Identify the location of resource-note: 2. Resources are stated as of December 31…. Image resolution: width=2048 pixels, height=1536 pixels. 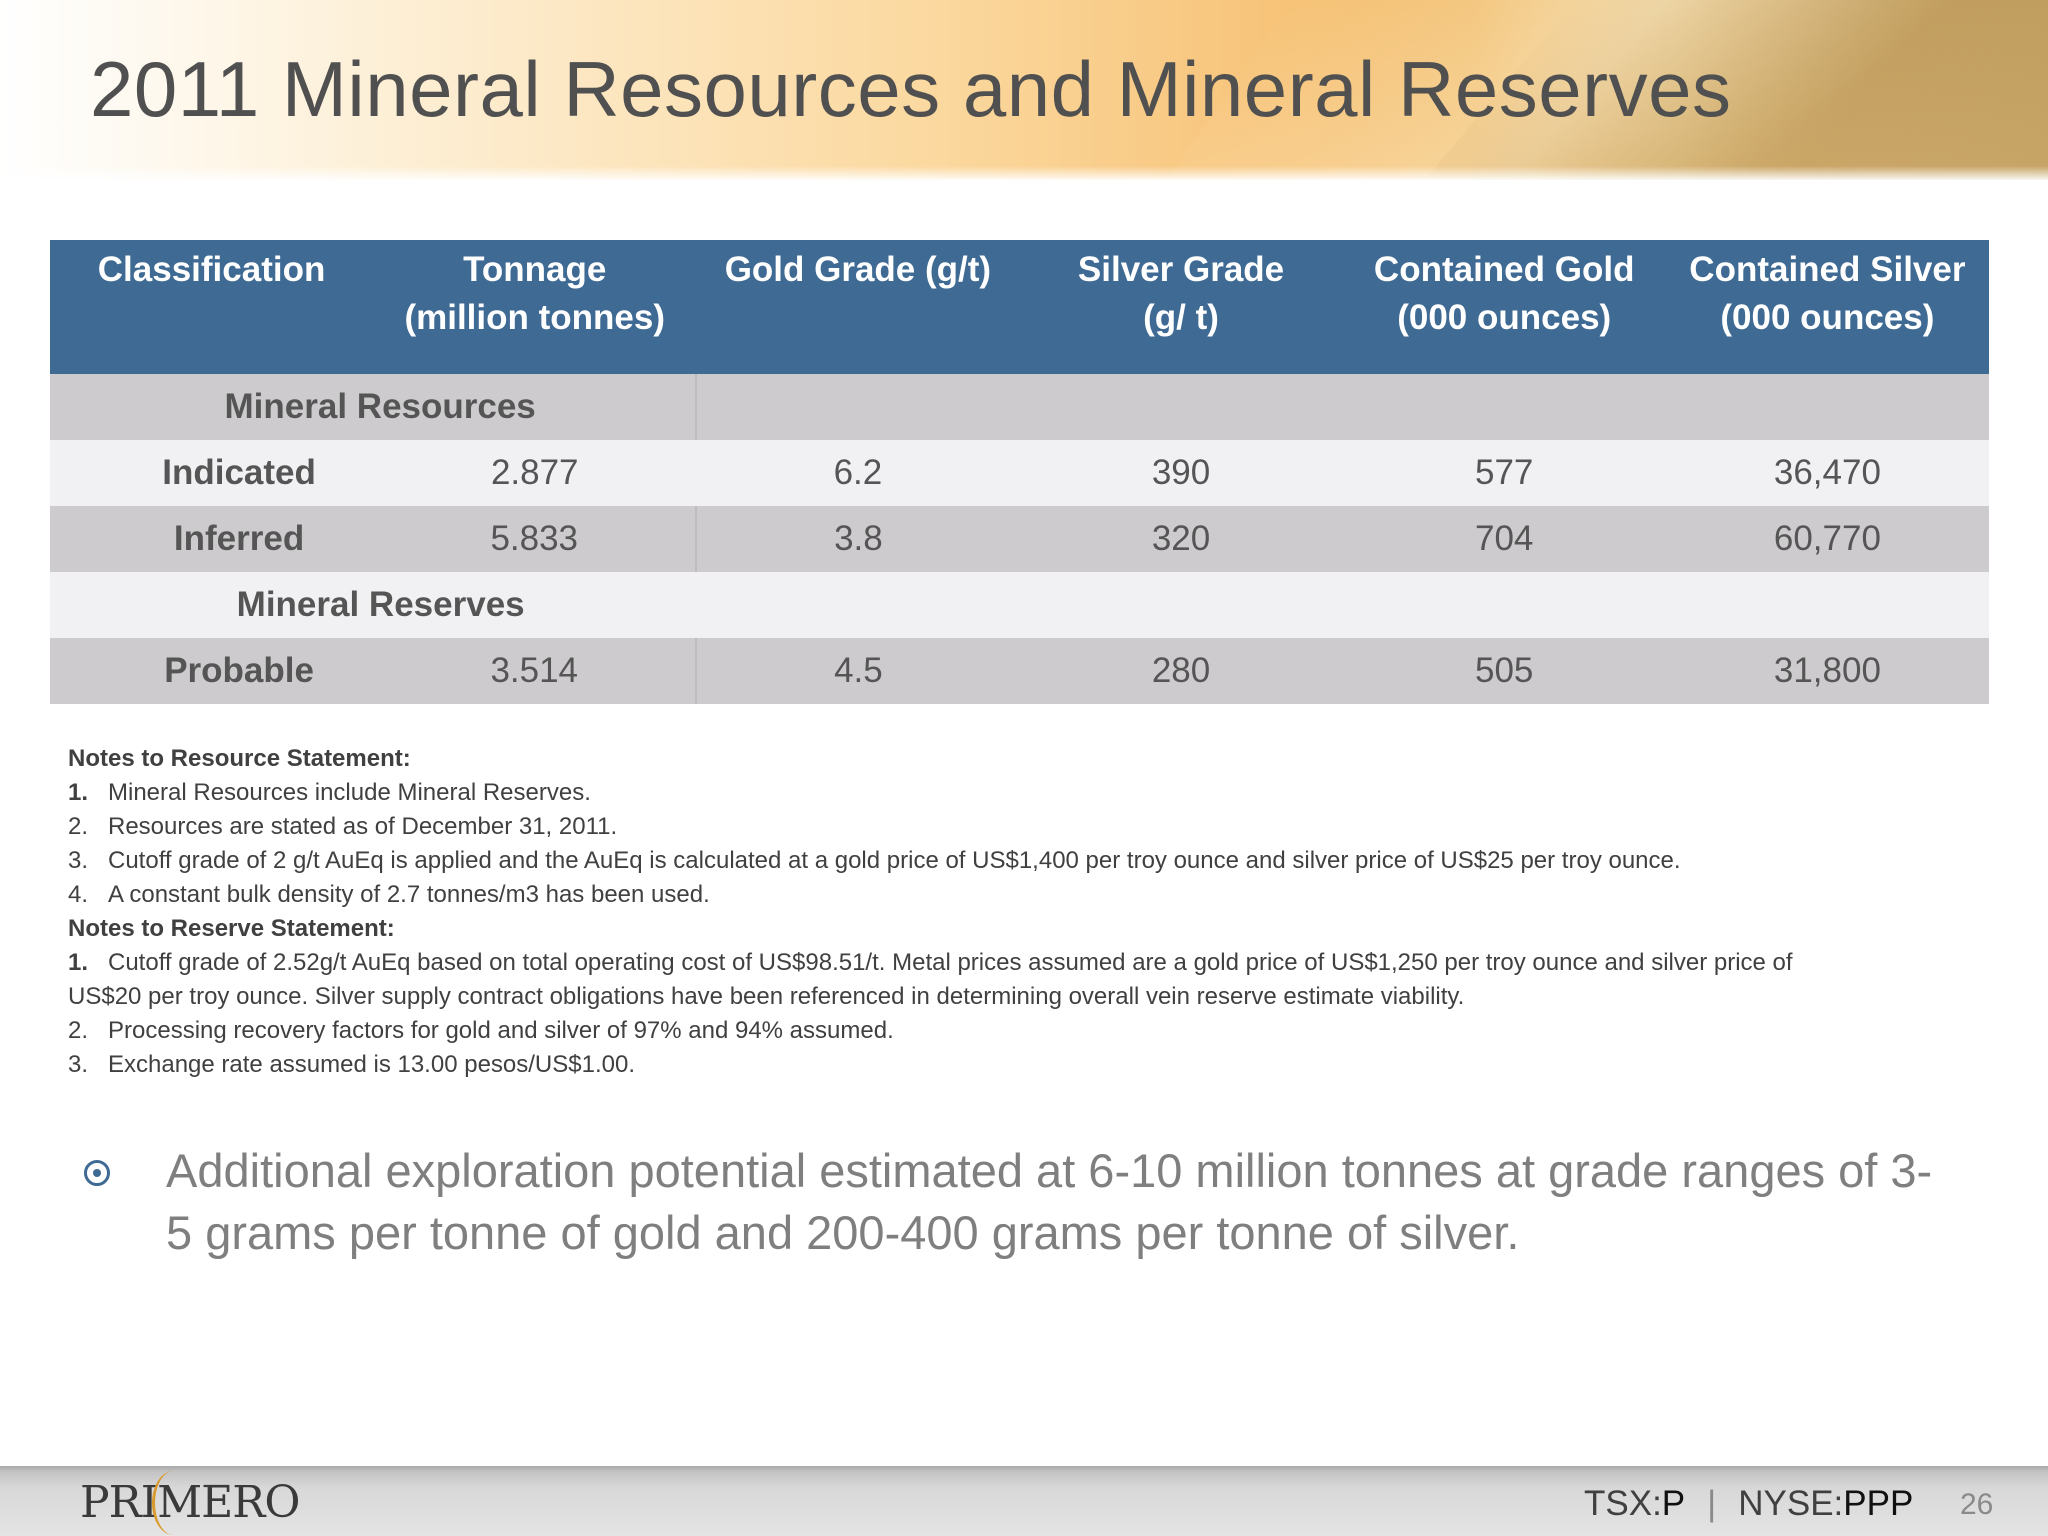
(1018, 827).